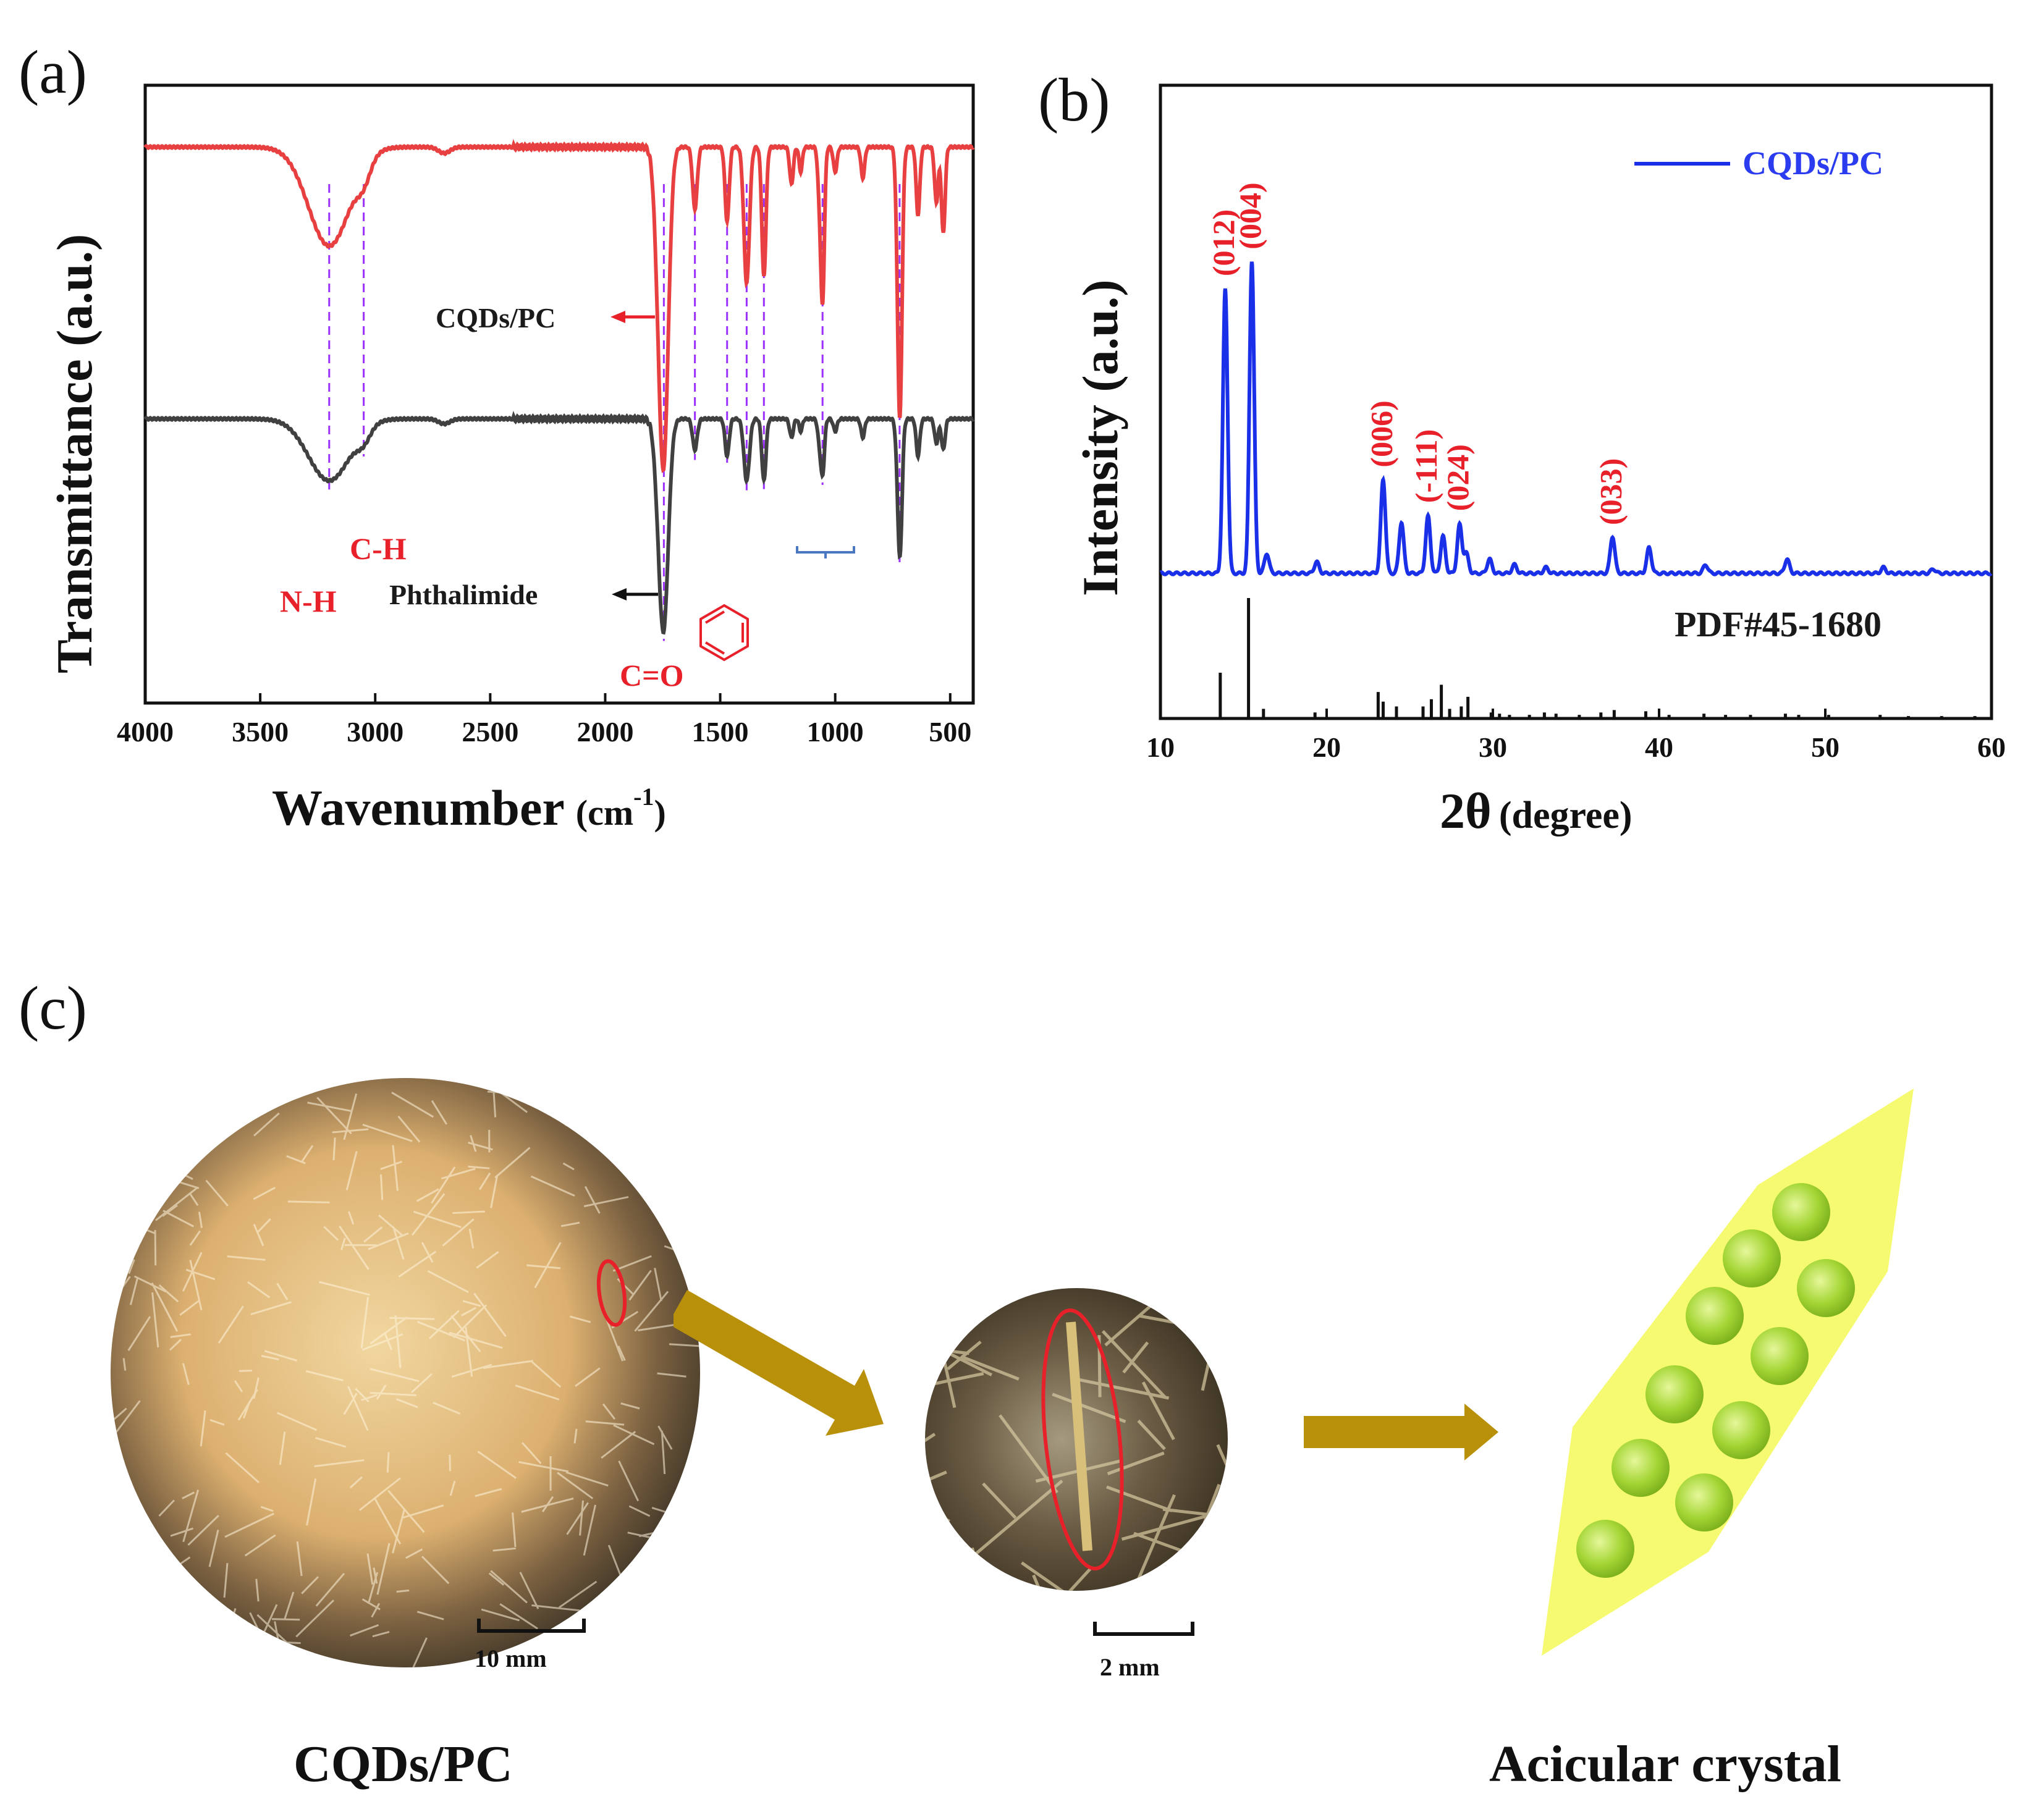  Describe the element at coordinates (1100, 437) in the screenshot. I see `xrd-y-axis-title: Intensity (a.u.)` at that location.